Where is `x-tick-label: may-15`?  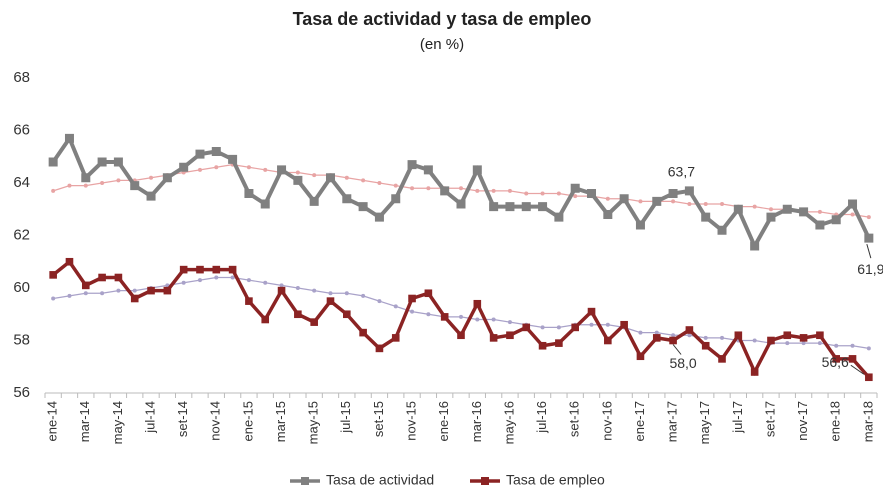
x-tick-label: may-15 is located at coordinates (313, 422).